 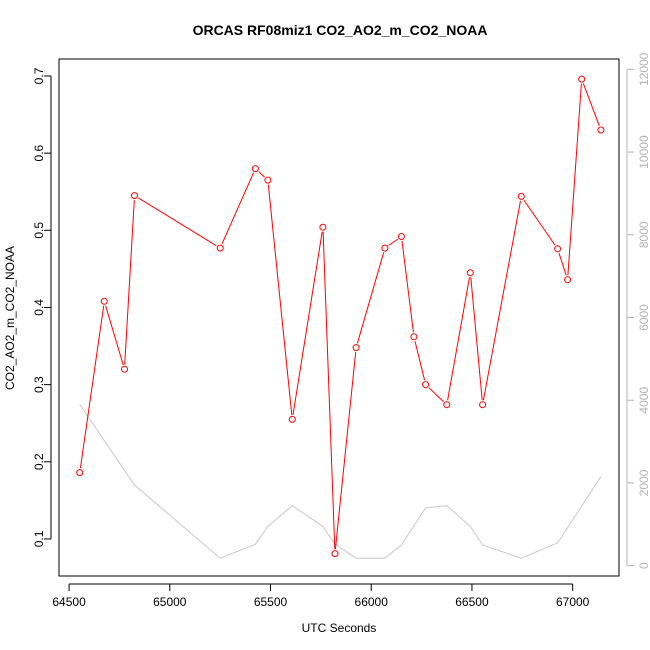 What do you see at coordinates (643, 234) in the screenshot?
I see `secondary-y-tick-label: 8000` at bounding box center [643, 234].